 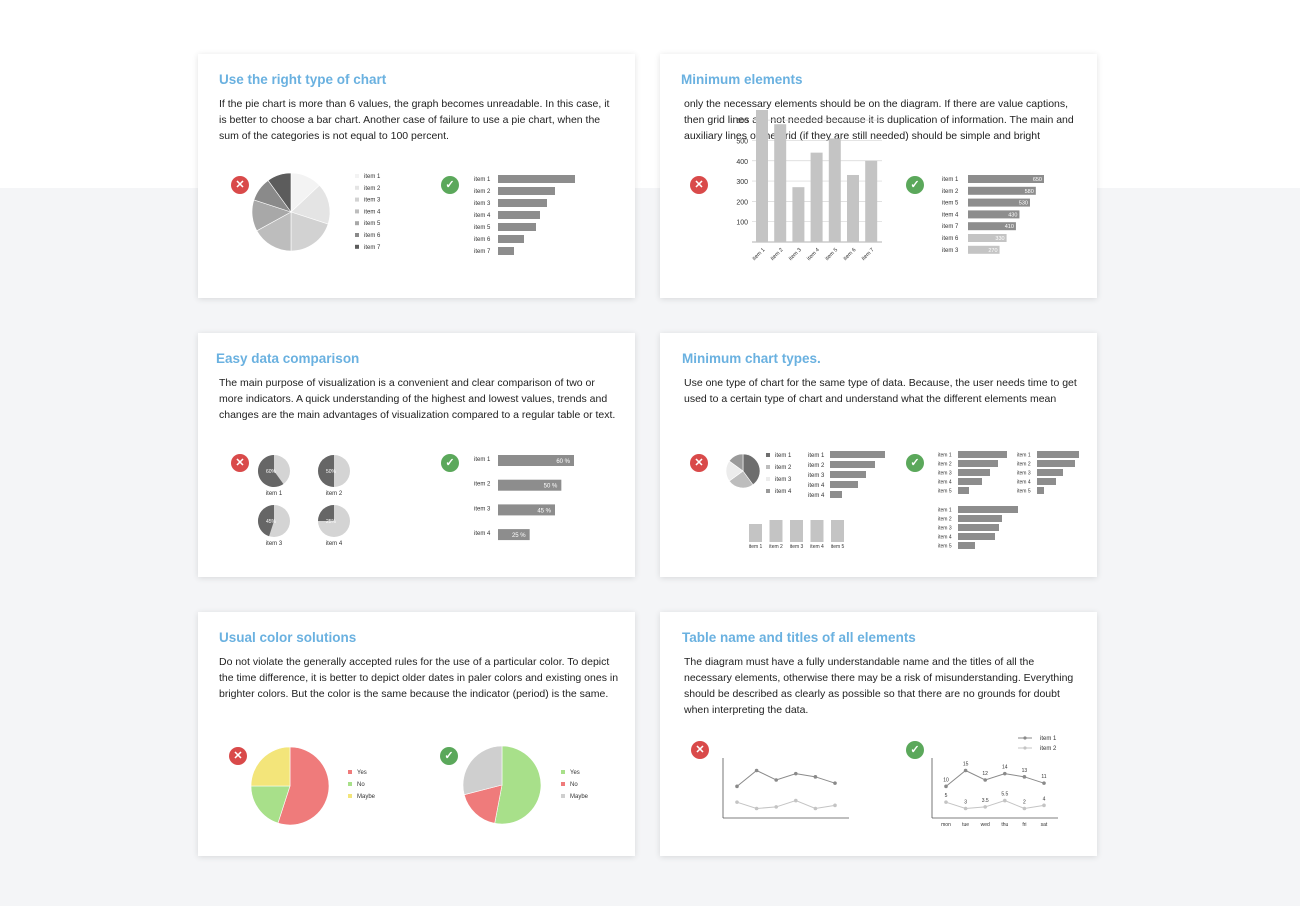 I want to click on legend-label: item 4, so click(x=783, y=492).